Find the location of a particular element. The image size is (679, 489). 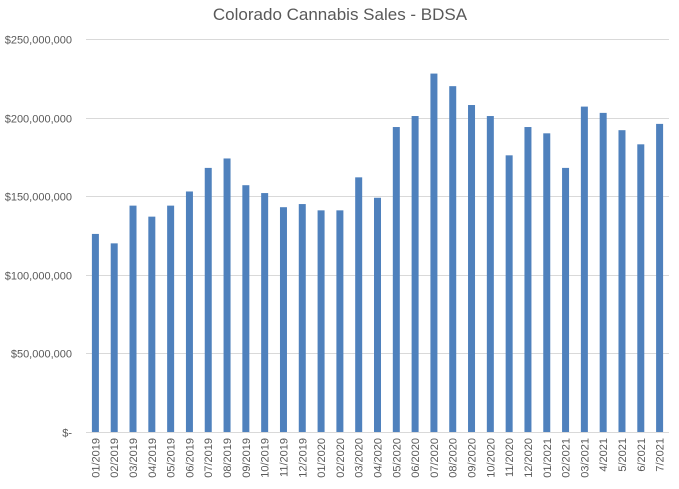

x-tick-label: 03/2020 is located at coordinates (360, 458).